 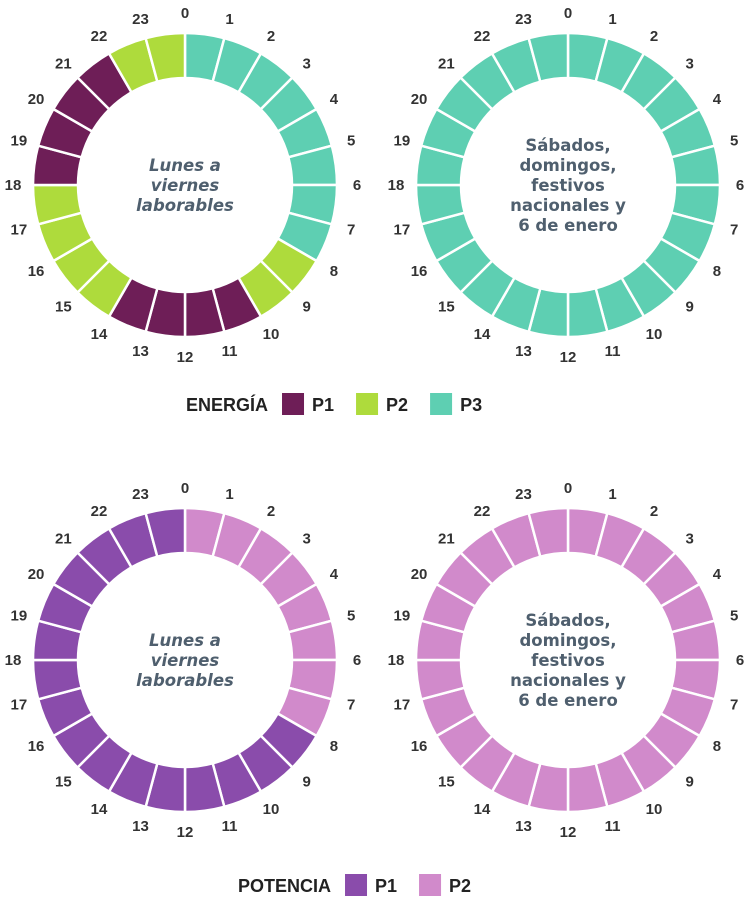 What do you see at coordinates (471, 405) in the screenshot?
I see `legend-label-p3: P3` at bounding box center [471, 405].